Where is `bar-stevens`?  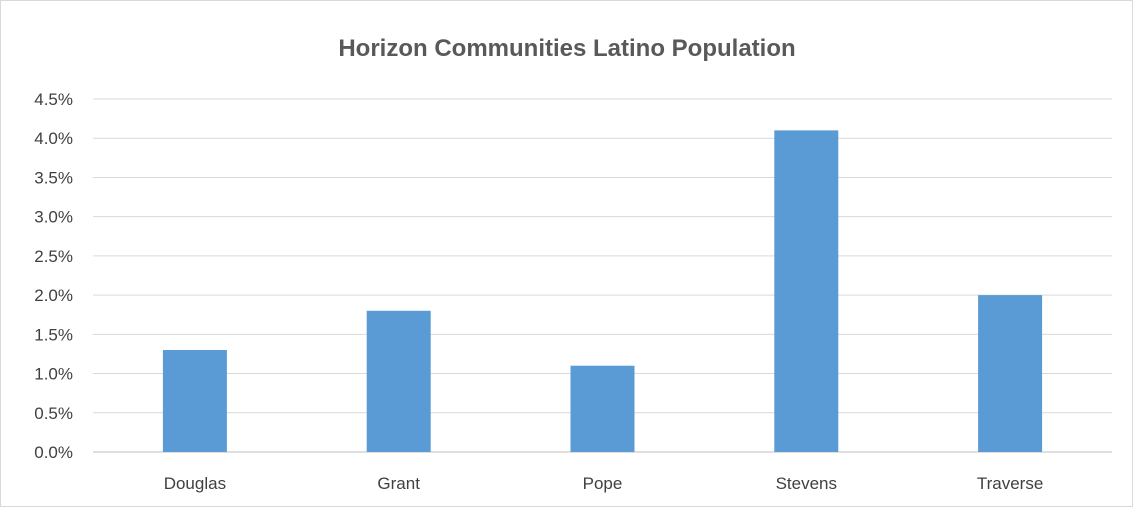
bar-stevens is located at coordinates (806, 291).